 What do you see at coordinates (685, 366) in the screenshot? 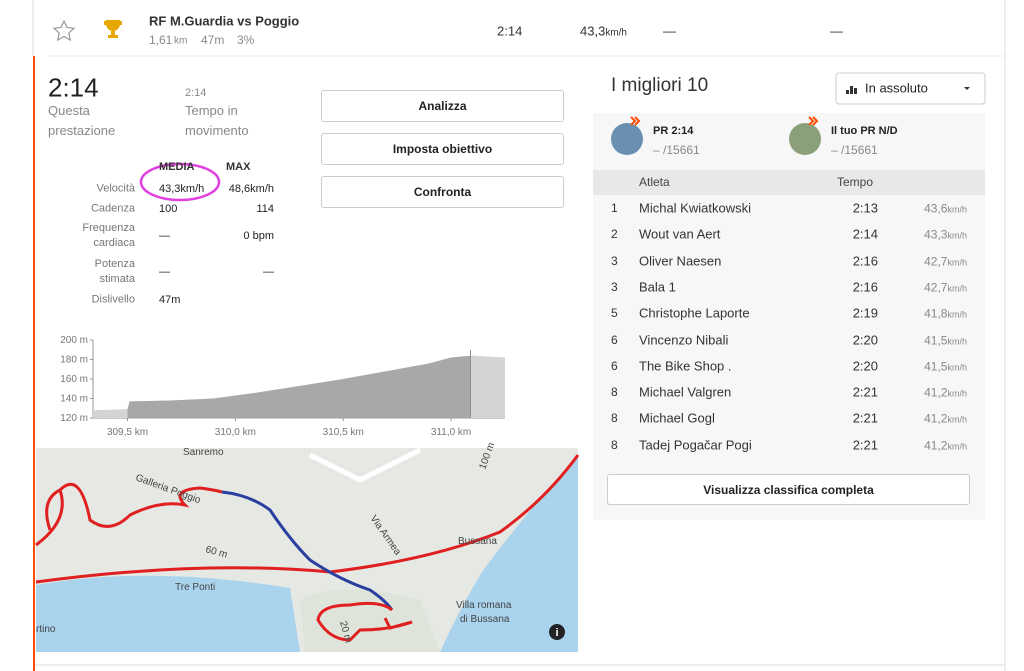
I see `athlete: The Bike Shop .` at bounding box center [685, 366].